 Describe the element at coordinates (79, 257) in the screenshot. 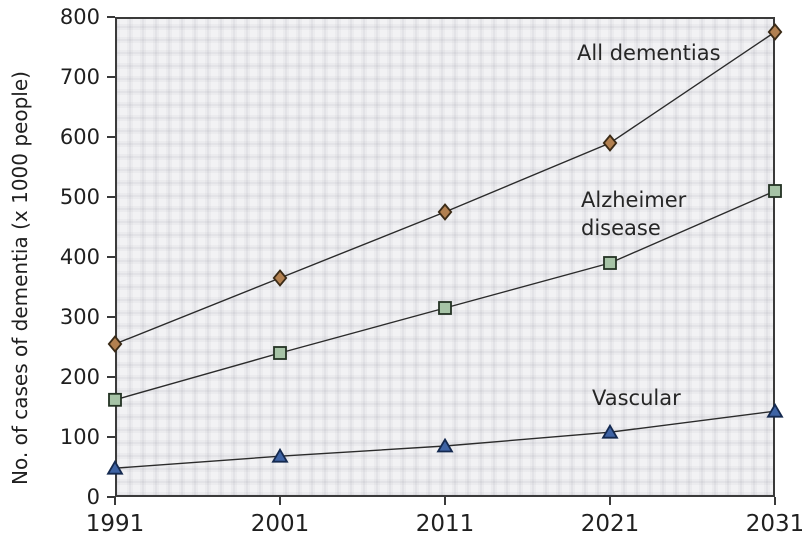

I see `y-tick-label-400: 400` at that location.